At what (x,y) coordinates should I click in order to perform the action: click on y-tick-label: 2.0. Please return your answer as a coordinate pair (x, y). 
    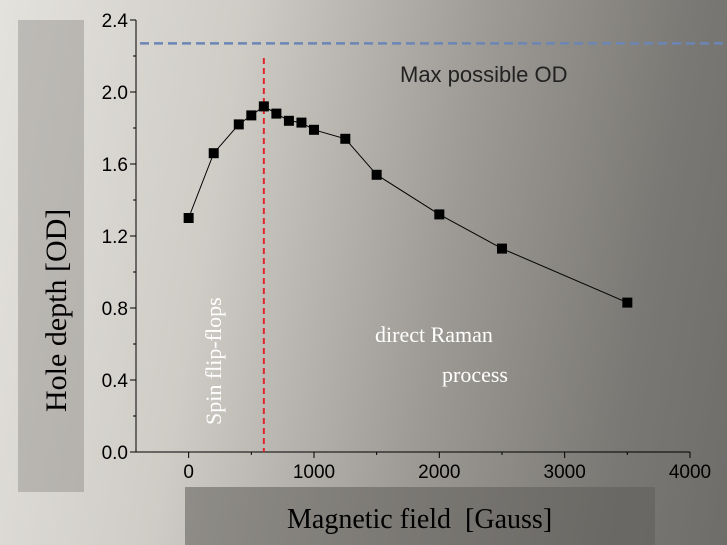
    Looking at the image, I should click on (115, 93).